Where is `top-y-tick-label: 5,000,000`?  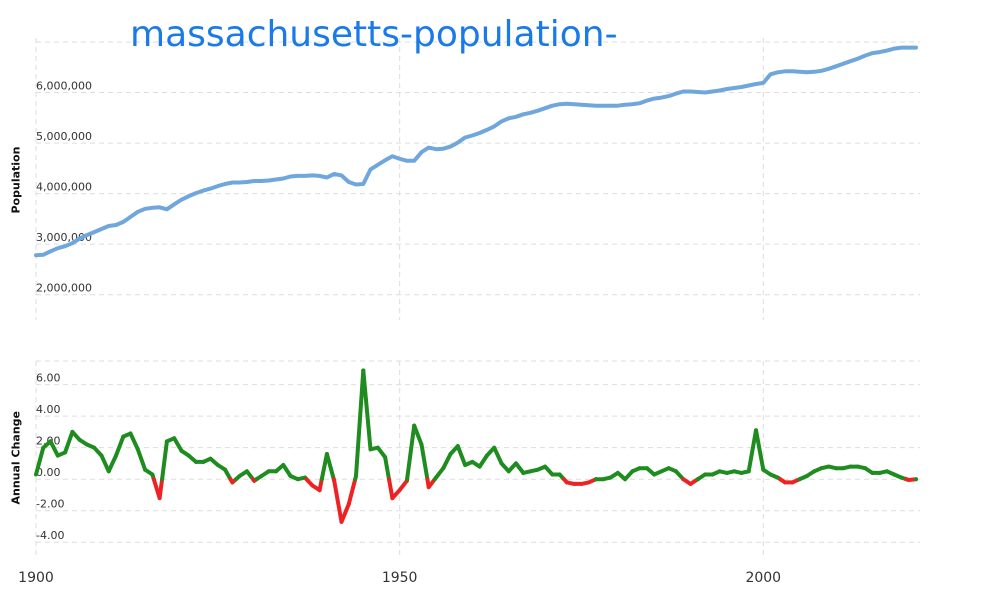 top-y-tick-label: 5,000,000 is located at coordinates (64, 136).